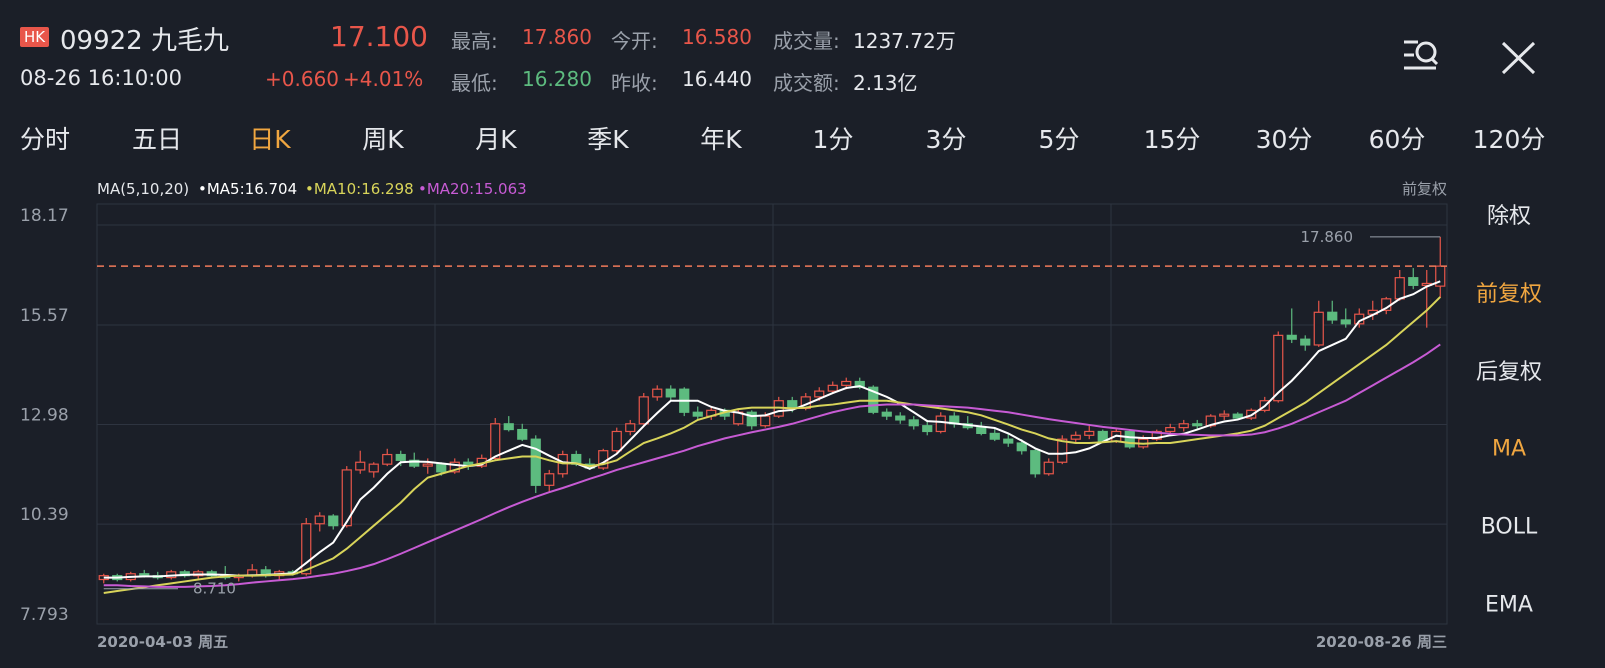 This screenshot has width=1605, height=668. What do you see at coordinates (1172, 139) in the screenshot?
I see `tab: 15分` at bounding box center [1172, 139].